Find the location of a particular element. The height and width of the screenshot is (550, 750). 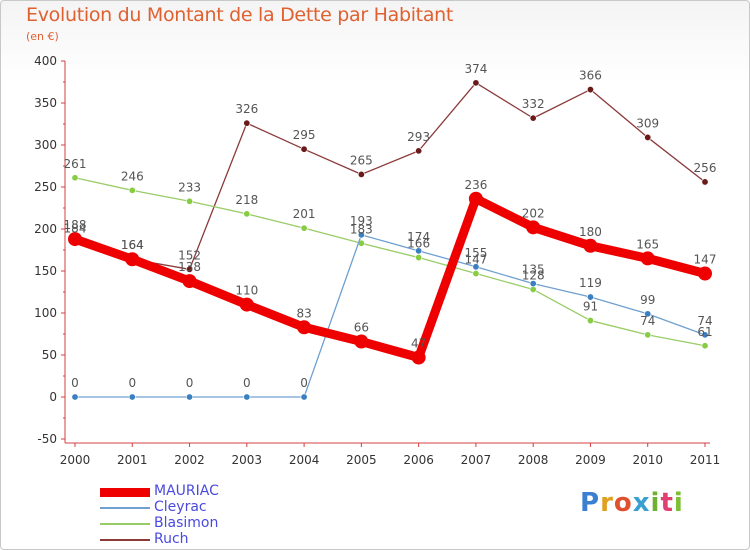

data-label: 83 is located at coordinates (303, 313).